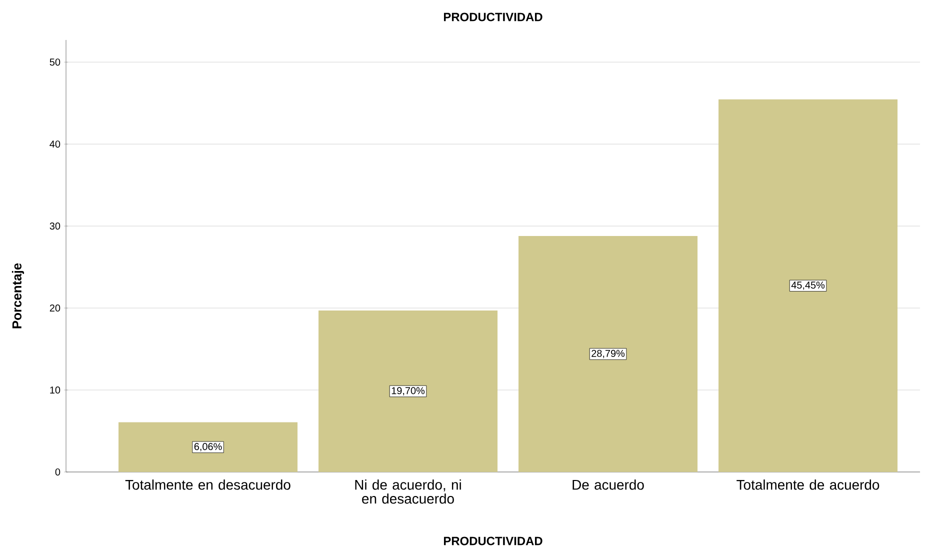  I want to click on y-tick-label: 20, so click(55, 308).